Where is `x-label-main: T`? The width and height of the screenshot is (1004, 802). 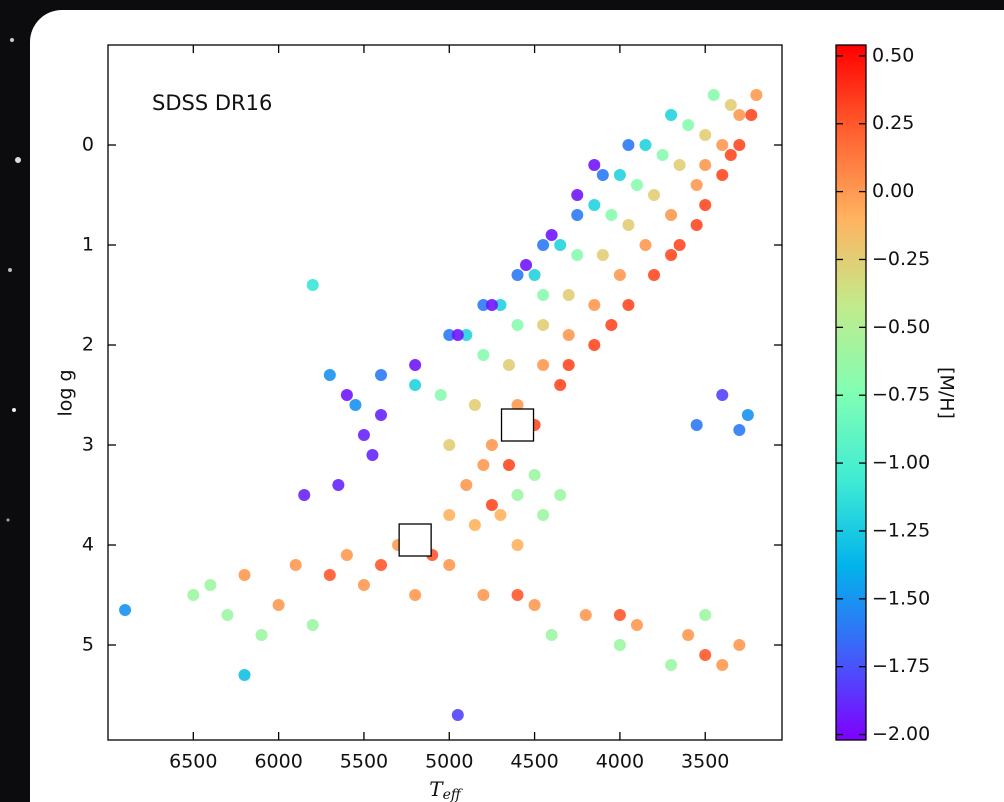 x-label-main: T is located at coordinates (436, 789).